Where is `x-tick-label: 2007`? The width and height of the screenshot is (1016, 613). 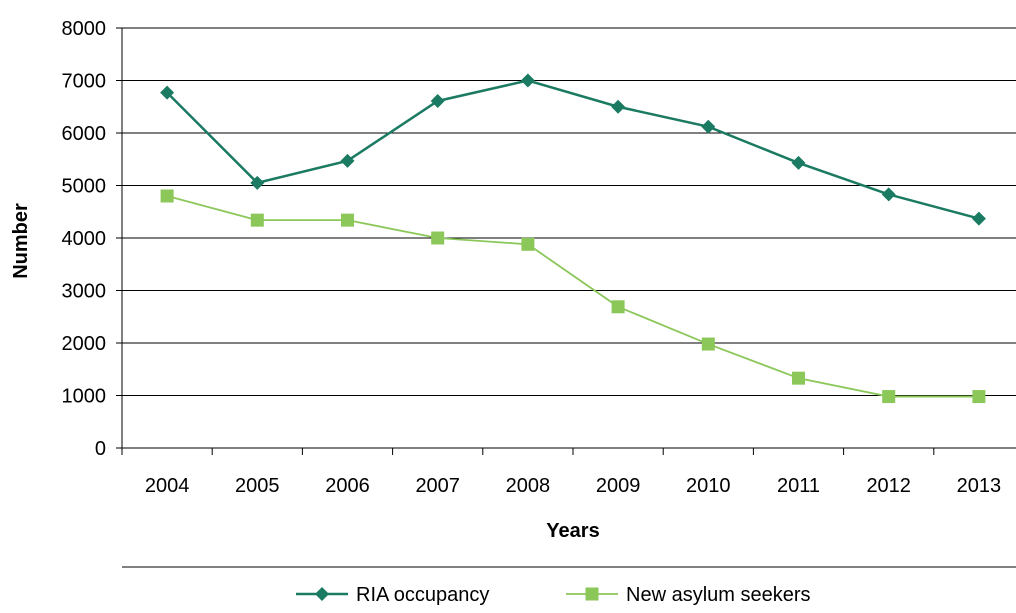
x-tick-label: 2007 is located at coordinates (437, 486).